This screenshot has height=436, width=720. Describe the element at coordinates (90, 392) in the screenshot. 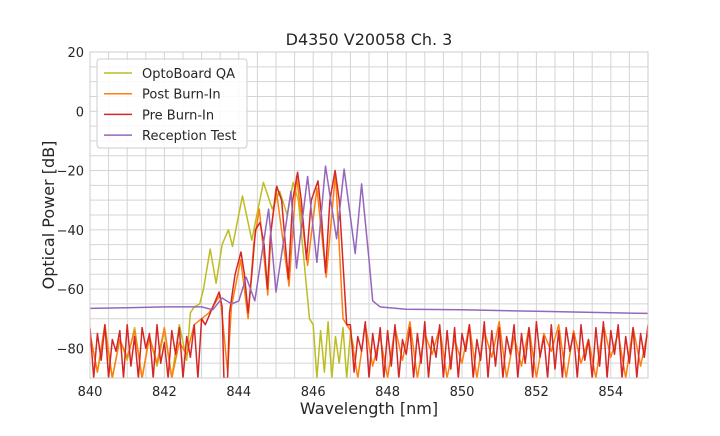

I see `x-tick-label: 840` at that location.